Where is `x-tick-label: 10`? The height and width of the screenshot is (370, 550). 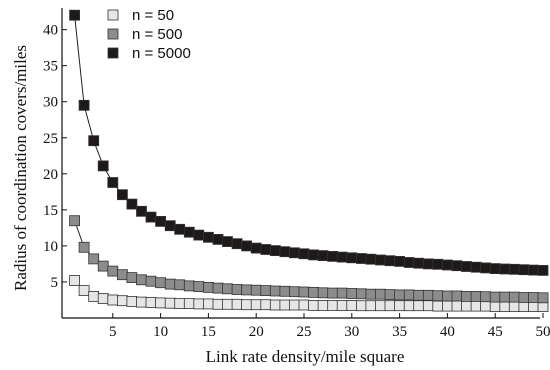 x-tick-label: 10 is located at coordinates (160, 332).